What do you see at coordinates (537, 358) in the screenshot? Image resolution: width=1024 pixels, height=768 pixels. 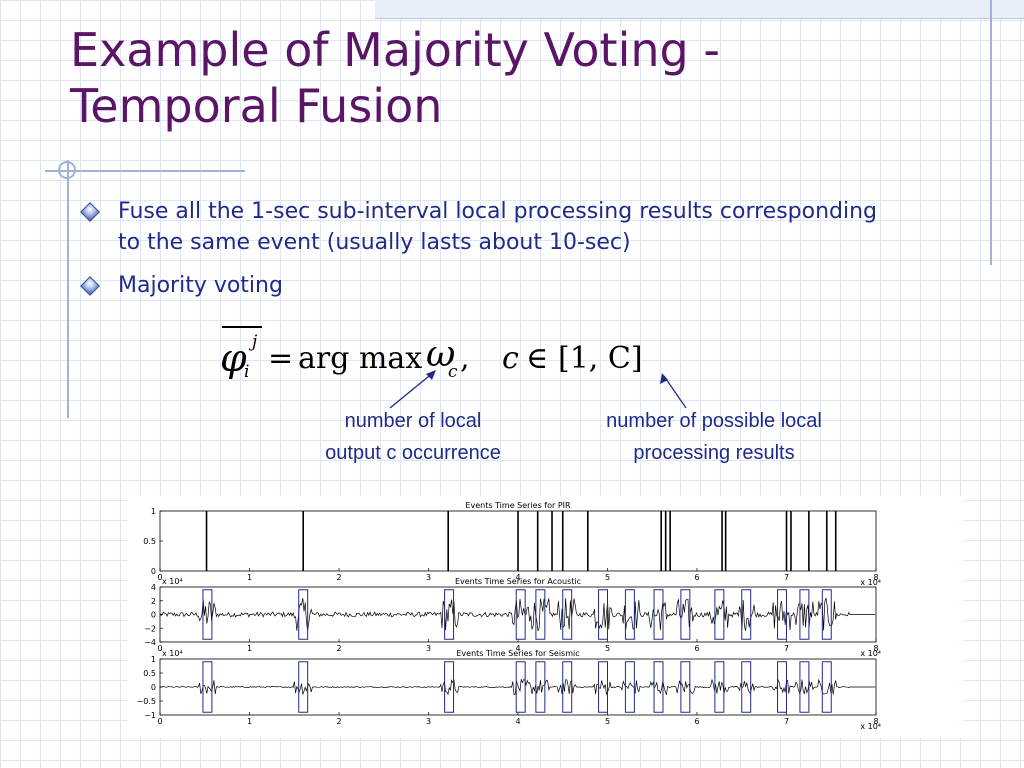 I see `formula-element-of: ∈` at bounding box center [537, 358].